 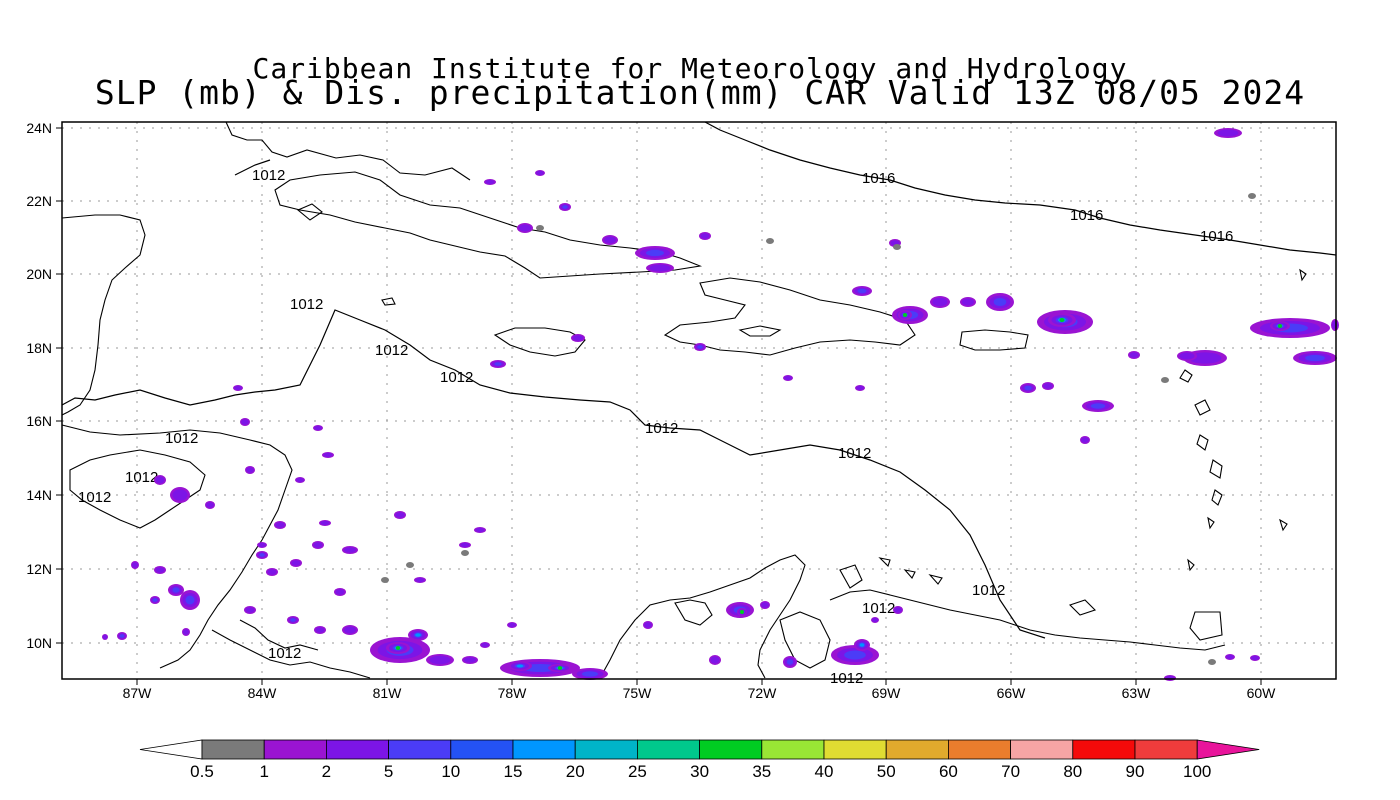 What do you see at coordinates (202, 771) in the screenshot?
I see `colorbar-label: 0.5` at bounding box center [202, 771].